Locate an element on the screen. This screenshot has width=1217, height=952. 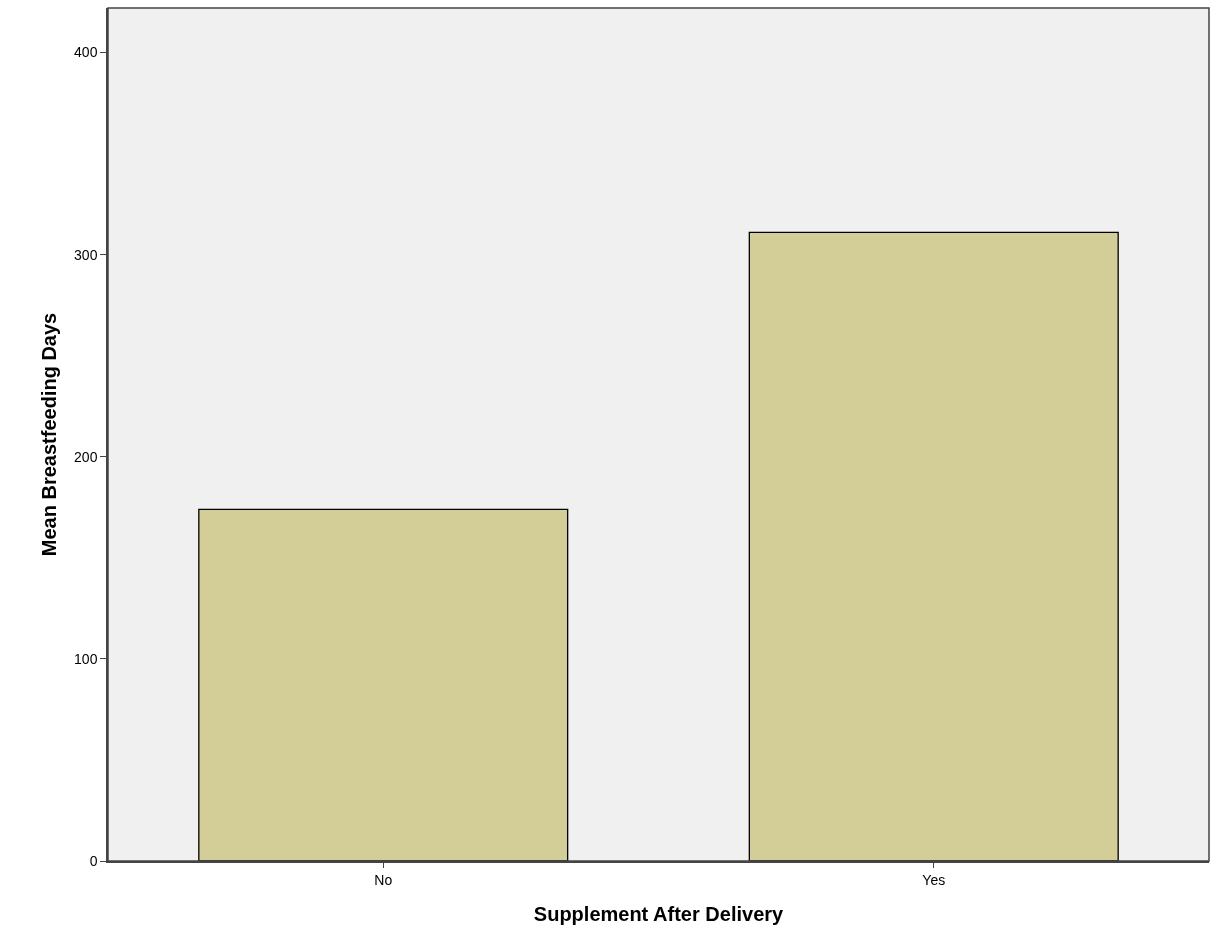
x-tick-label: No is located at coordinates (383, 879).